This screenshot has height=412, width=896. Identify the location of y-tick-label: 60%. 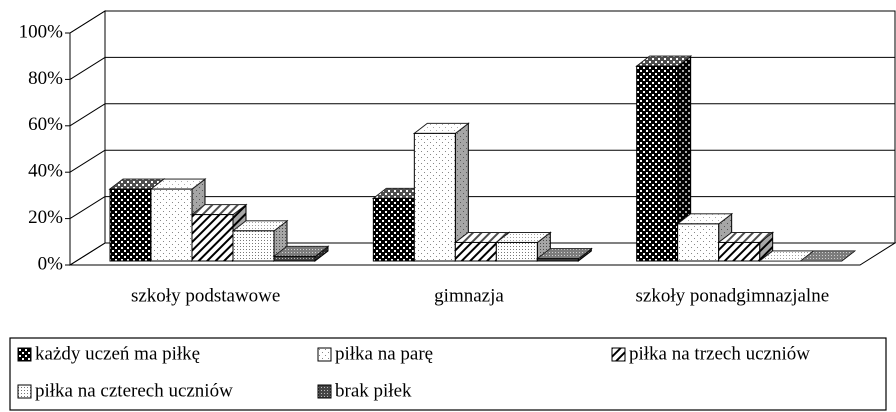
(45, 124).